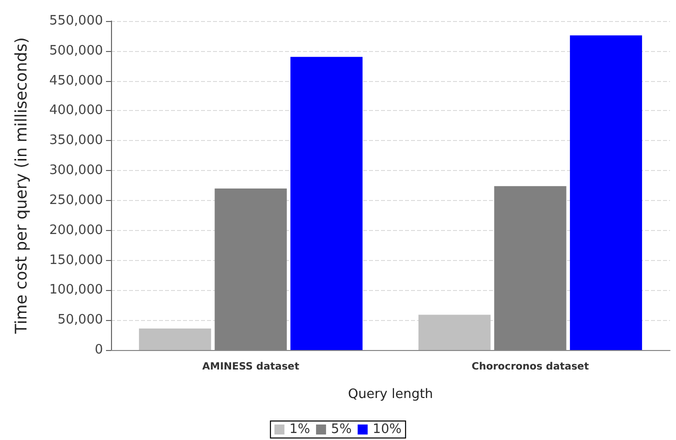  What do you see at coordinates (76, 170) in the screenshot?
I see `y-tick-label: 300,000` at bounding box center [76, 170].